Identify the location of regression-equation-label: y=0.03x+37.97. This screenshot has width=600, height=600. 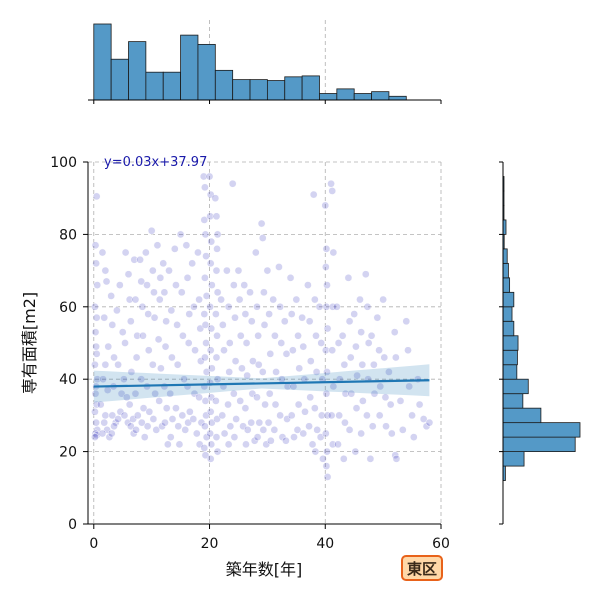
(155, 162).